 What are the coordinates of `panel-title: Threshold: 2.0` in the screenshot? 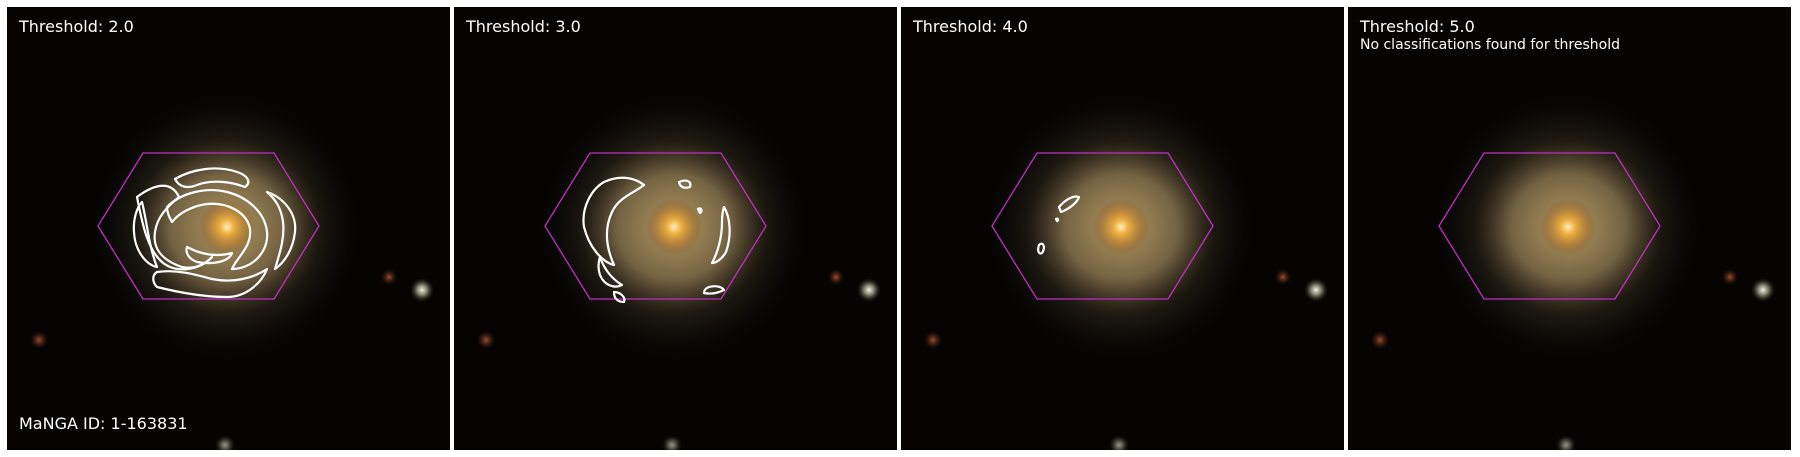 It's located at (76, 26).